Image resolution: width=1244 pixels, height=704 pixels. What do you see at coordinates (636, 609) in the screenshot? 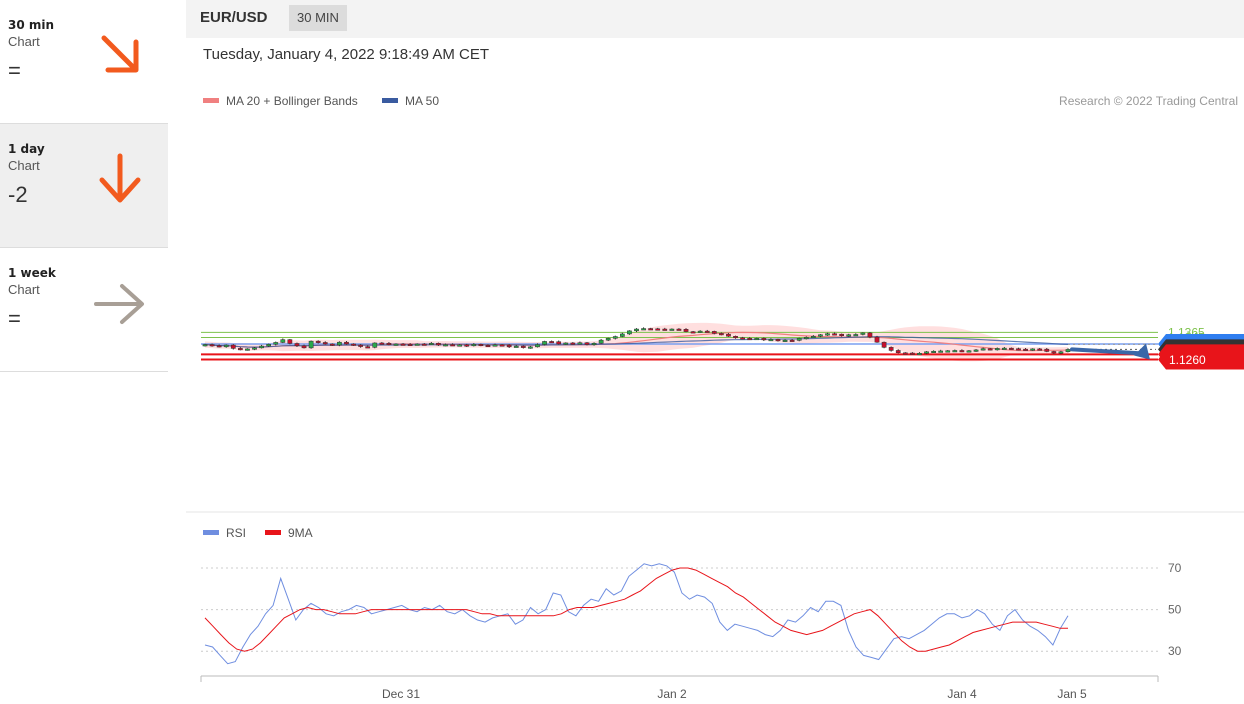
I see `rsi-ma9-line` at bounding box center [636, 609].